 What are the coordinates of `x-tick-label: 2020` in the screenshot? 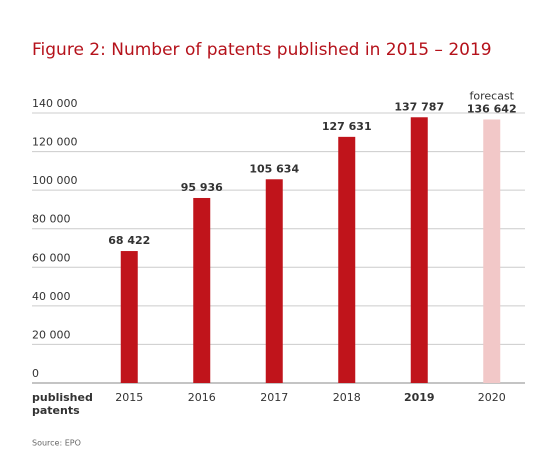 It's located at (492, 397).